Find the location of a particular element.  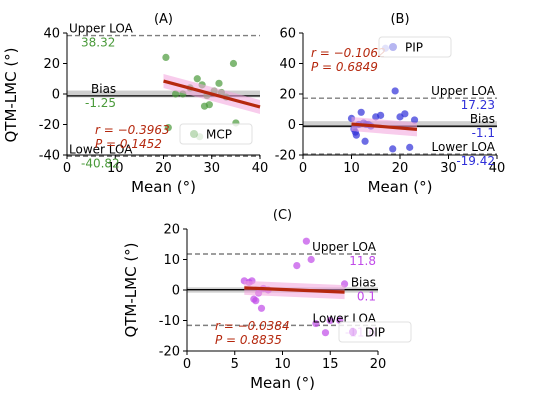

x-tick-label: 15 is located at coordinates (330, 364).